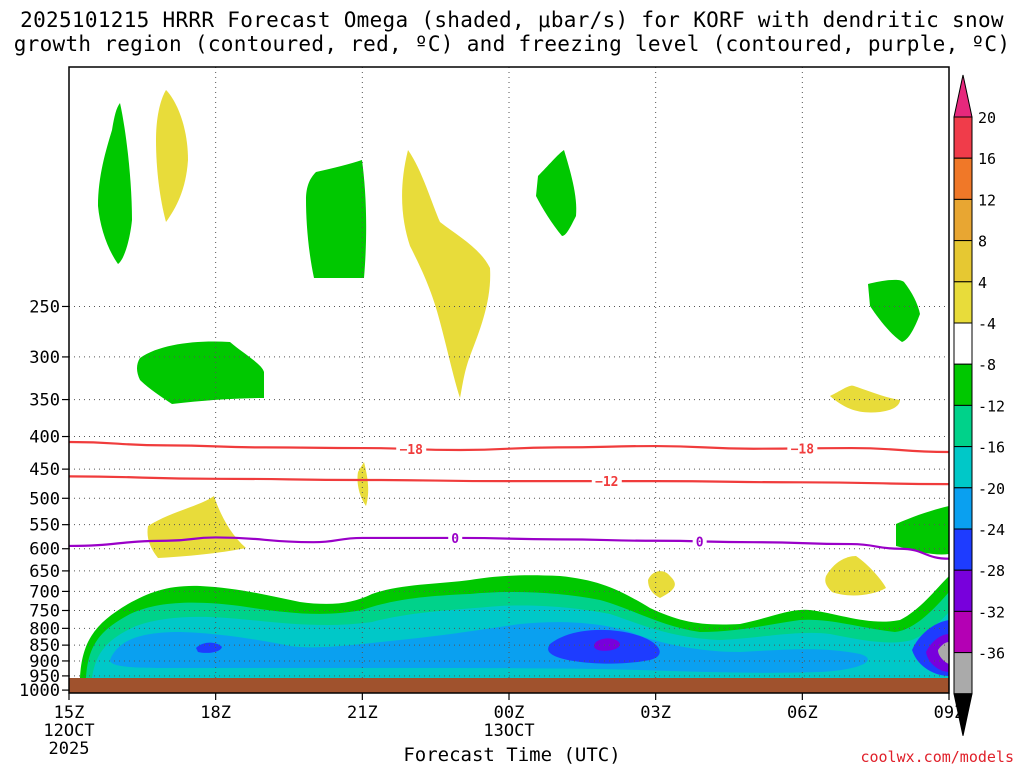 Image resolution: width=1024 pixels, height=768 pixels. I want to click on x-tick-label-21Z: 21Z, so click(362, 713).